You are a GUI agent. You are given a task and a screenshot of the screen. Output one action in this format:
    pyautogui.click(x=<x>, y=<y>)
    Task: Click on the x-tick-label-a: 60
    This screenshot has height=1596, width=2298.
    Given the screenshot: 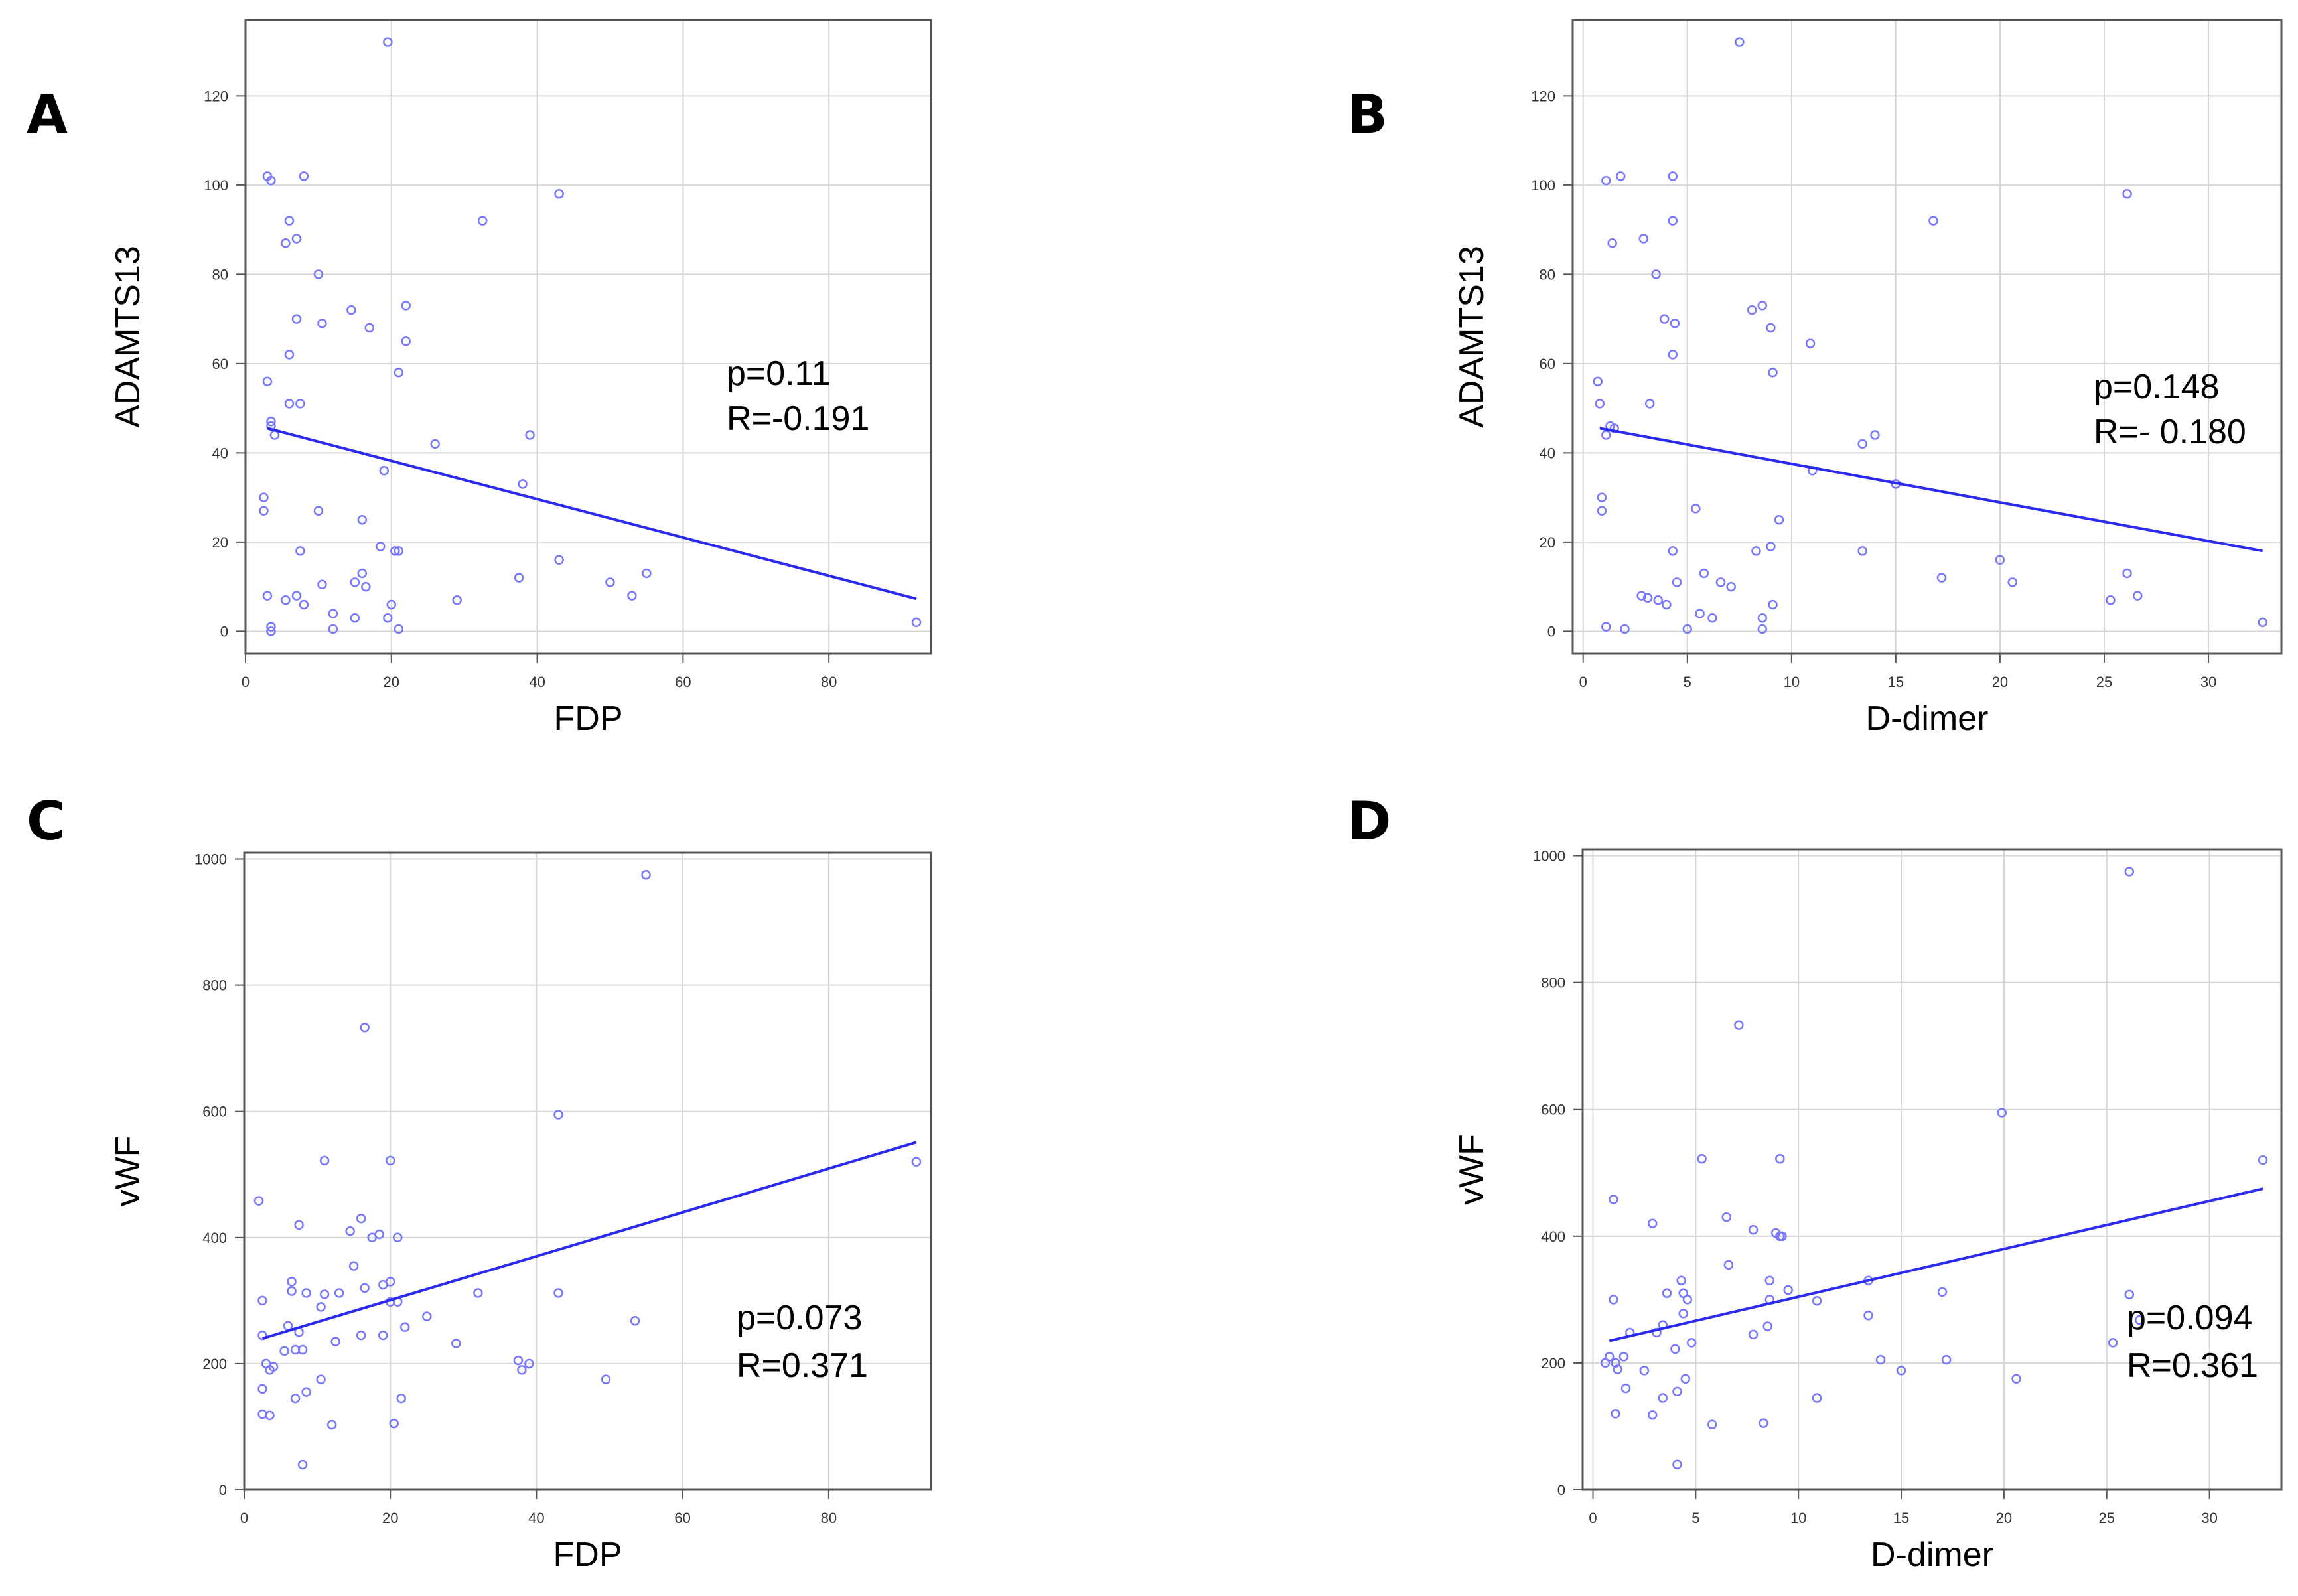 What is the action you would take?
    pyautogui.click(x=683, y=682)
    